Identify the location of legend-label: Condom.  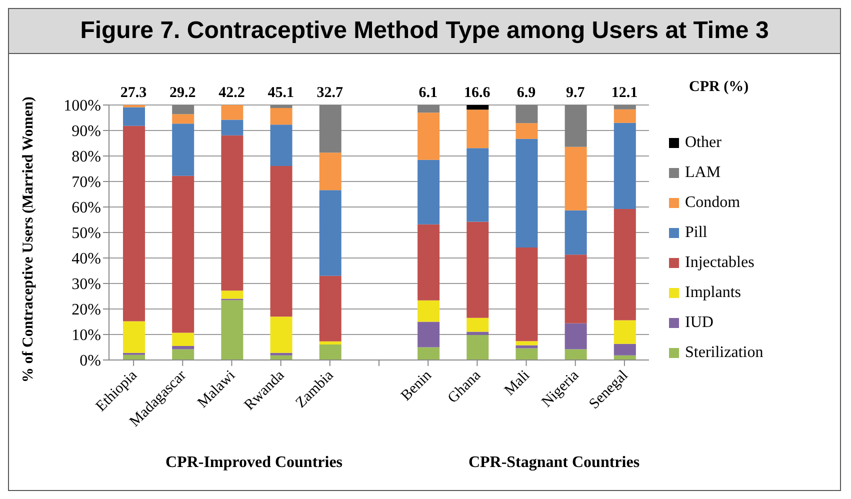
(712, 203).